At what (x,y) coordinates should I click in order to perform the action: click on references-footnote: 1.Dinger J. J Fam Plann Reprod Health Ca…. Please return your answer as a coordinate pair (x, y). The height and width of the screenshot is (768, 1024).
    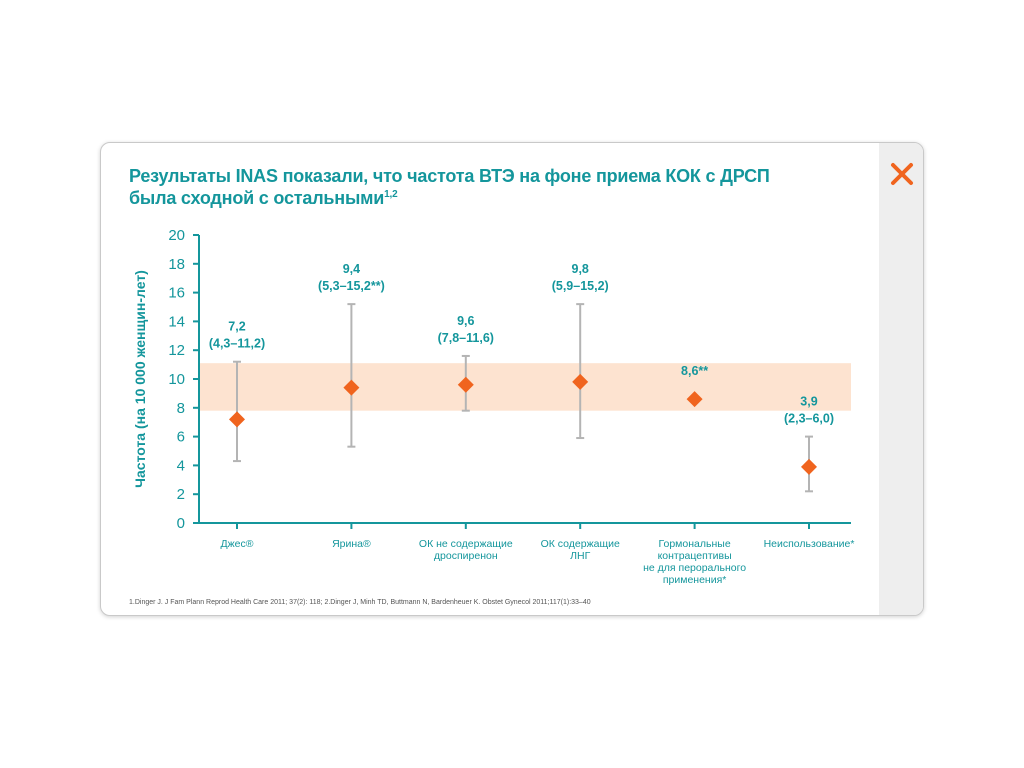
    Looking at the image, I should click on (360, 602).